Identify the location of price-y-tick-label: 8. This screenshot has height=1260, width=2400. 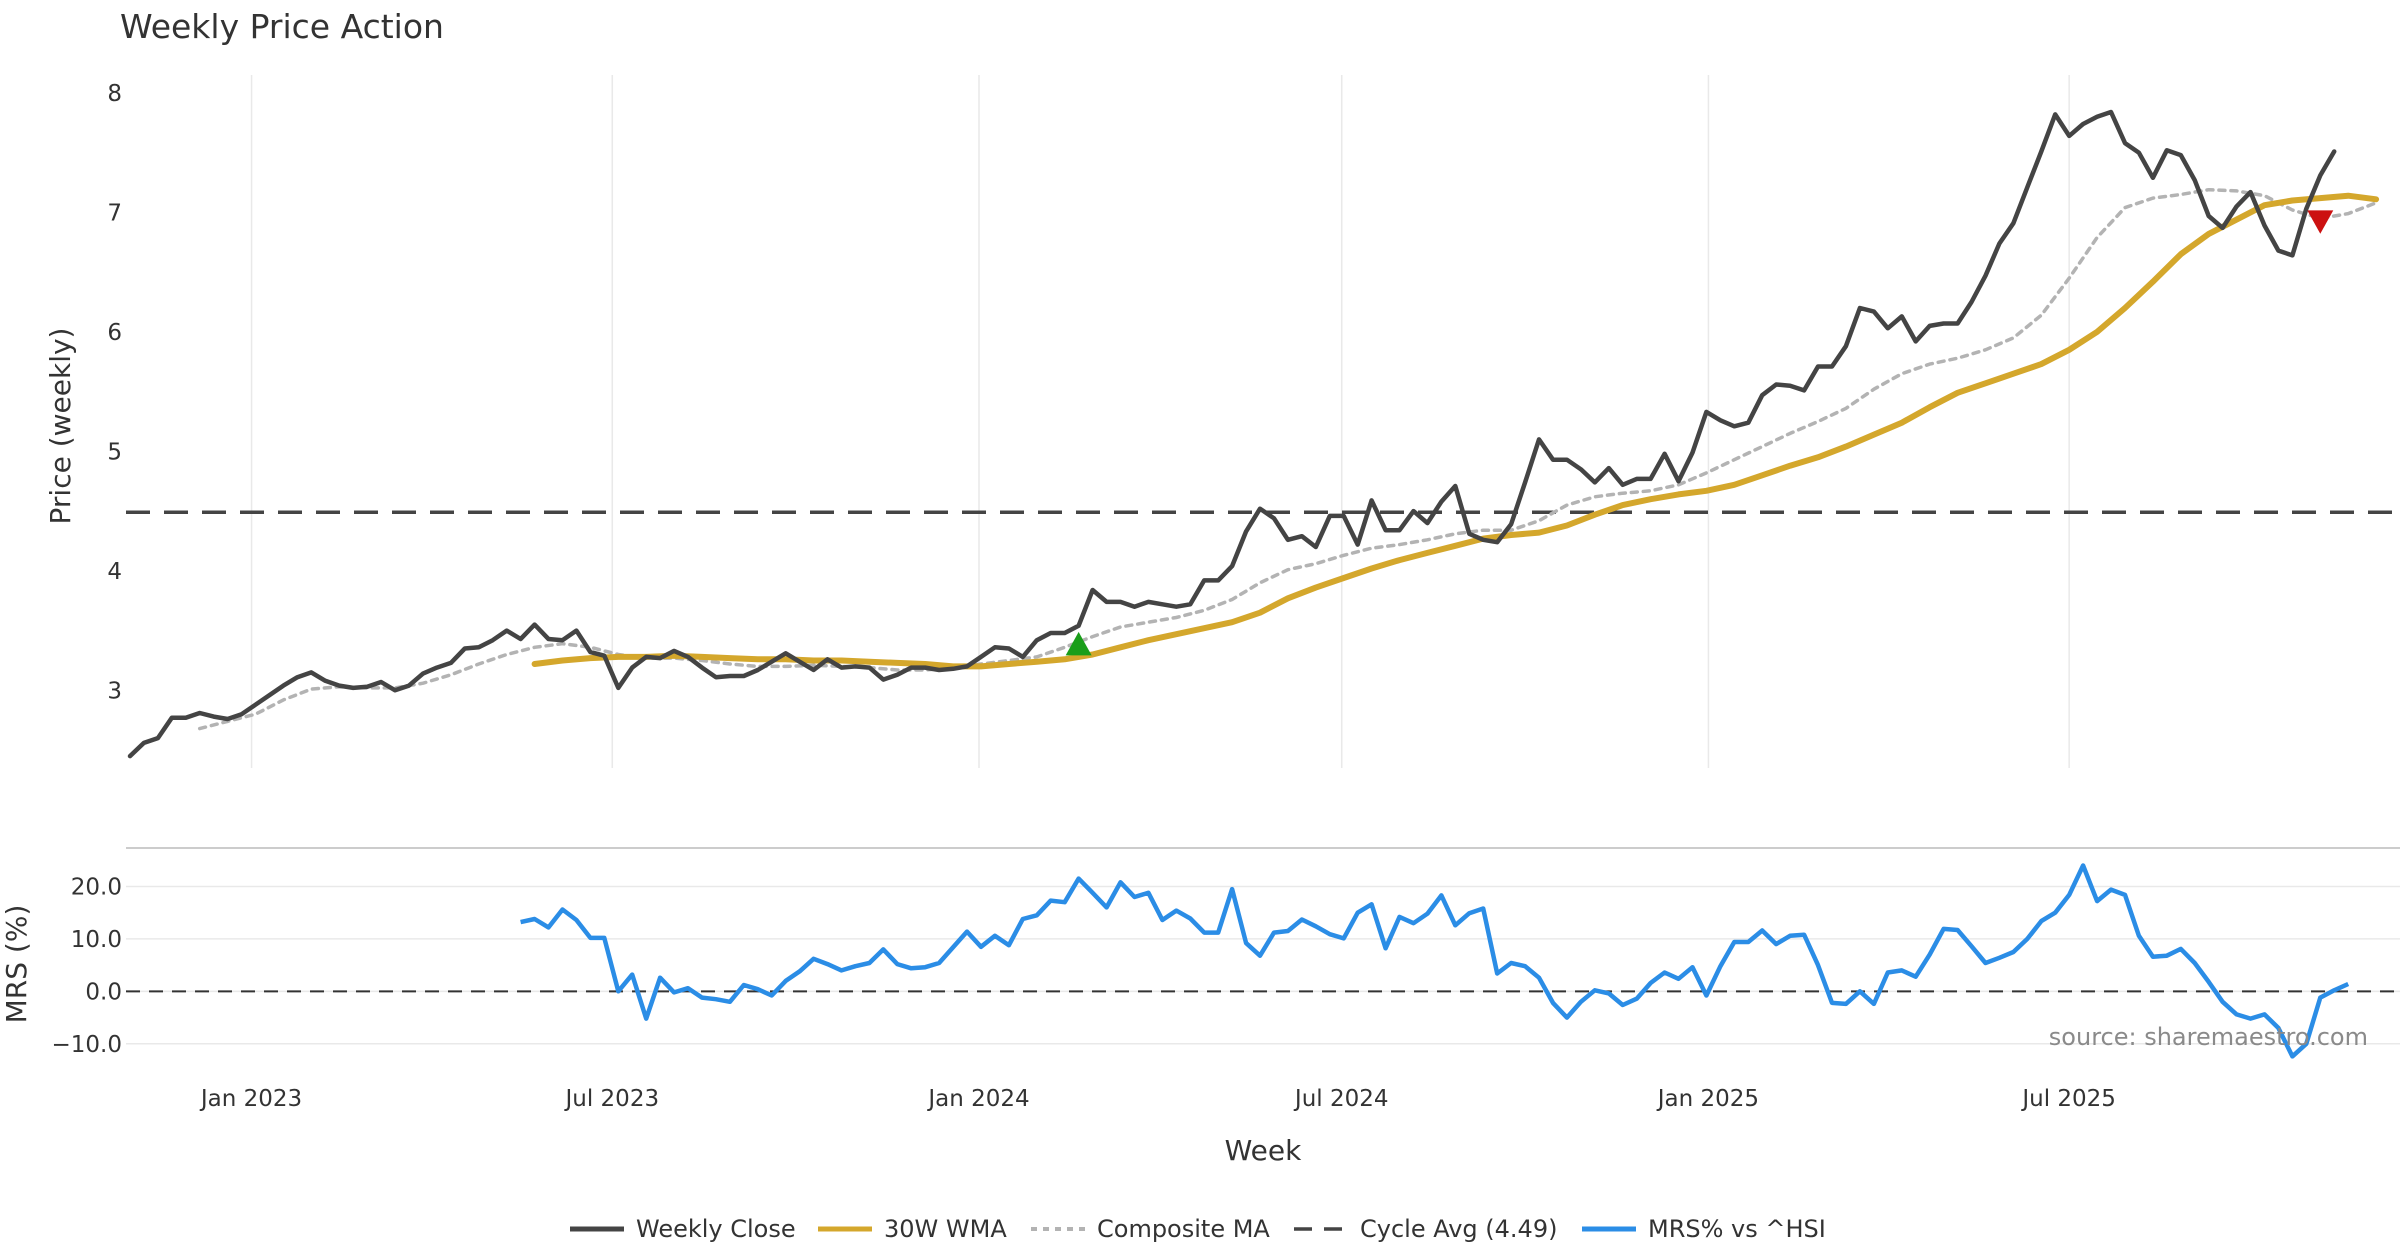
(114, 94).